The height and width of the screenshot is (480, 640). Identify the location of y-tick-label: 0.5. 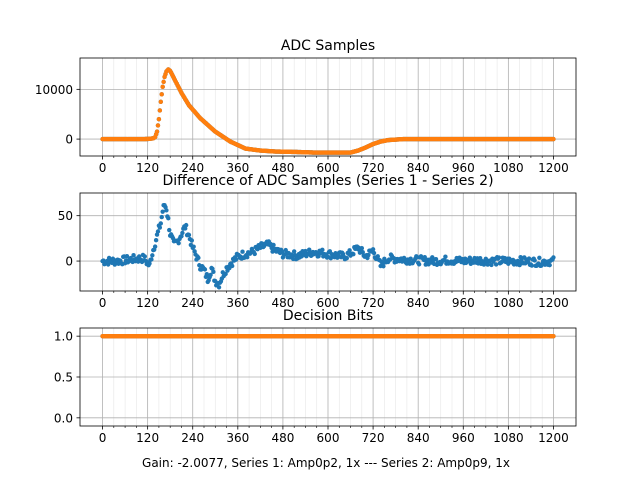
(63, 378).